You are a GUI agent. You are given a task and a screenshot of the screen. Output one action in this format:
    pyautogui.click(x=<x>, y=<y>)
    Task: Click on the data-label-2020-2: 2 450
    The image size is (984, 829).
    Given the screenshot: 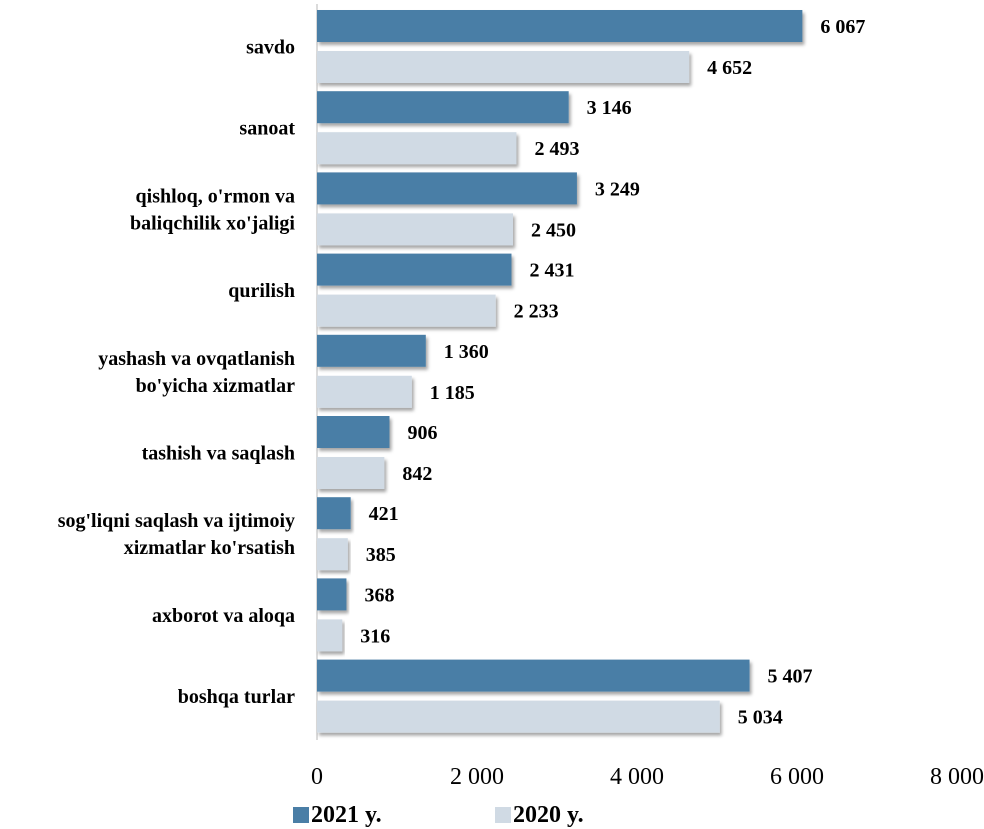 What is the action you would take?
    pyautogui.click(x=553, y=230)
    